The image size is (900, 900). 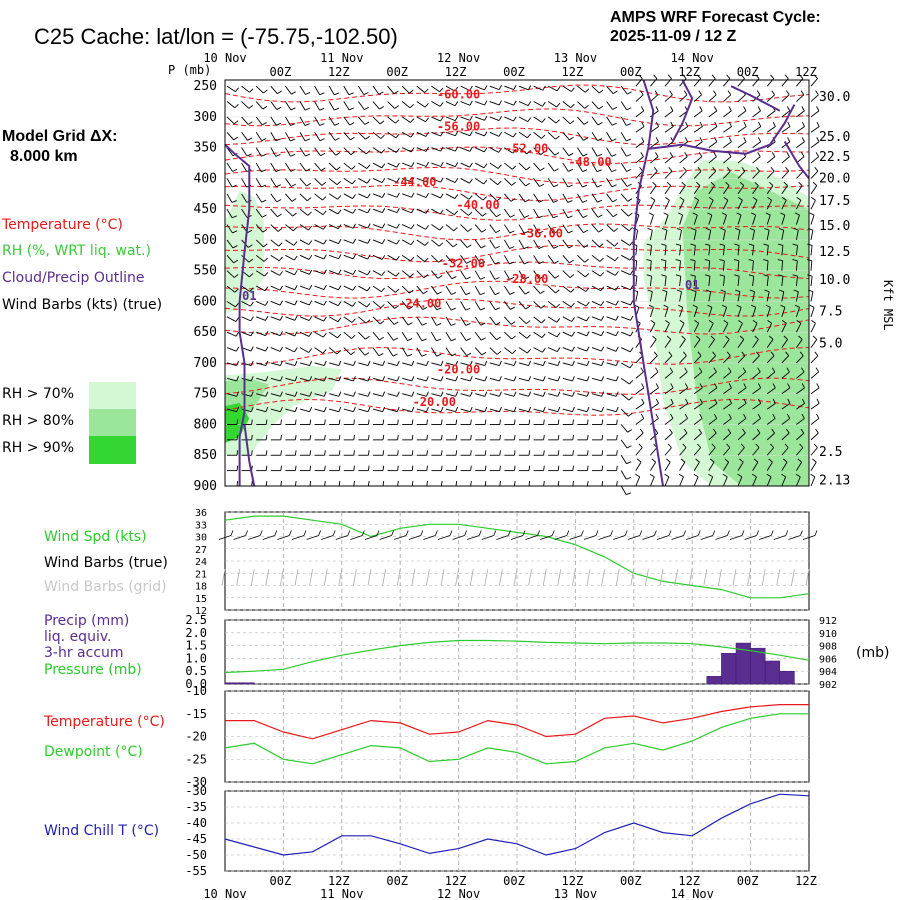 What do you see at coordinates (205, 117) in the screenshot?
I see `pressure-tick-label: 300` at bounding box center [205, 117].